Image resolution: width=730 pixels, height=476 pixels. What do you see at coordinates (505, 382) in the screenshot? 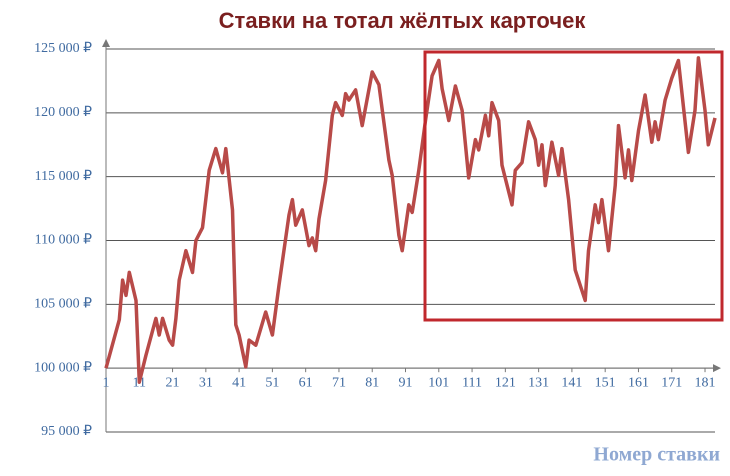
I see `x-tick-label: 121` at bounding box center [505, 382].